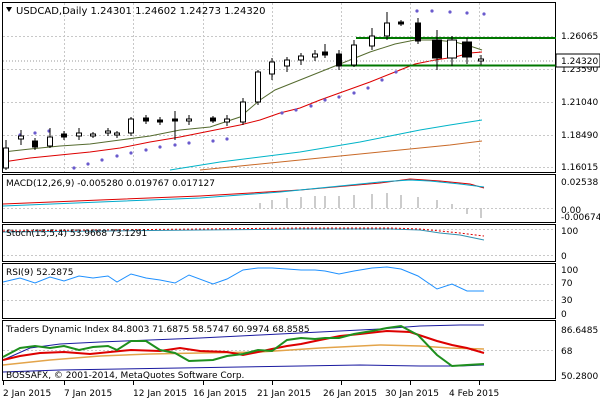 This screenshot has height=404, width=600. I want to click on stoch-main-line, so click(243, 234).